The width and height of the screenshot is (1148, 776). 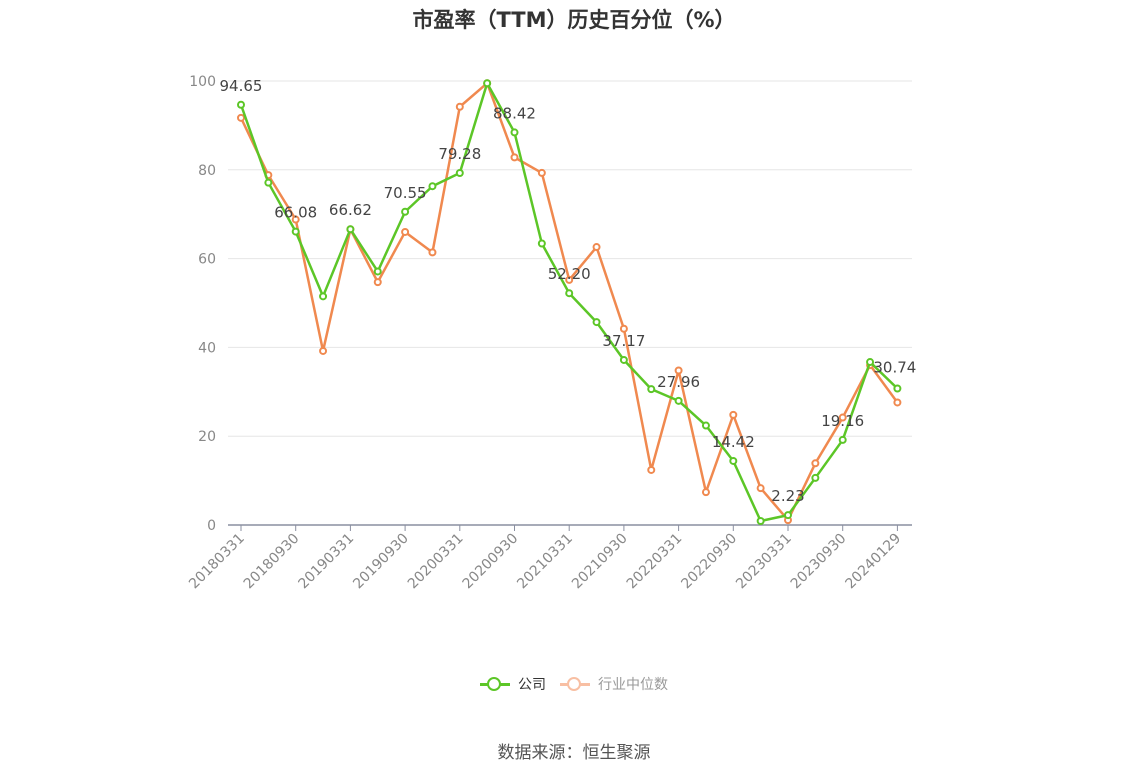 I want to click on x-tick-label: 20190331, so click(x=327, y=562).